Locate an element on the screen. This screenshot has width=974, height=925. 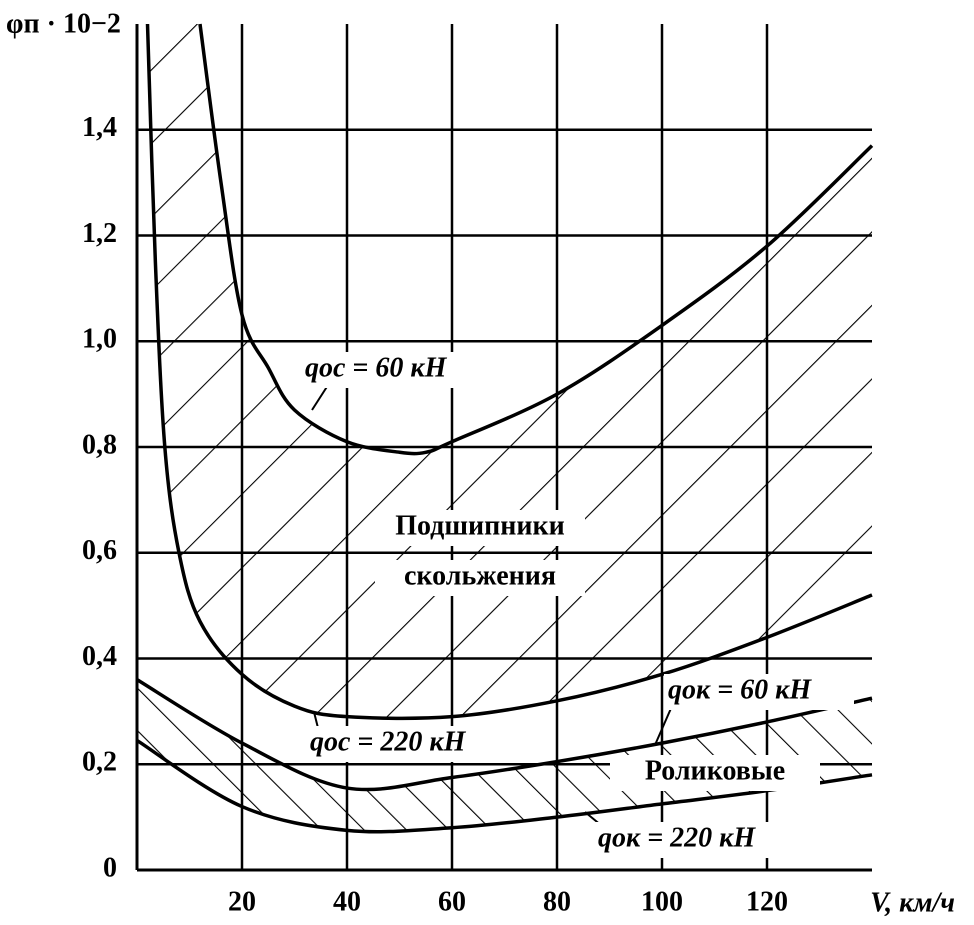
x-tick-label: 120 is located at coordinates (767, 901).